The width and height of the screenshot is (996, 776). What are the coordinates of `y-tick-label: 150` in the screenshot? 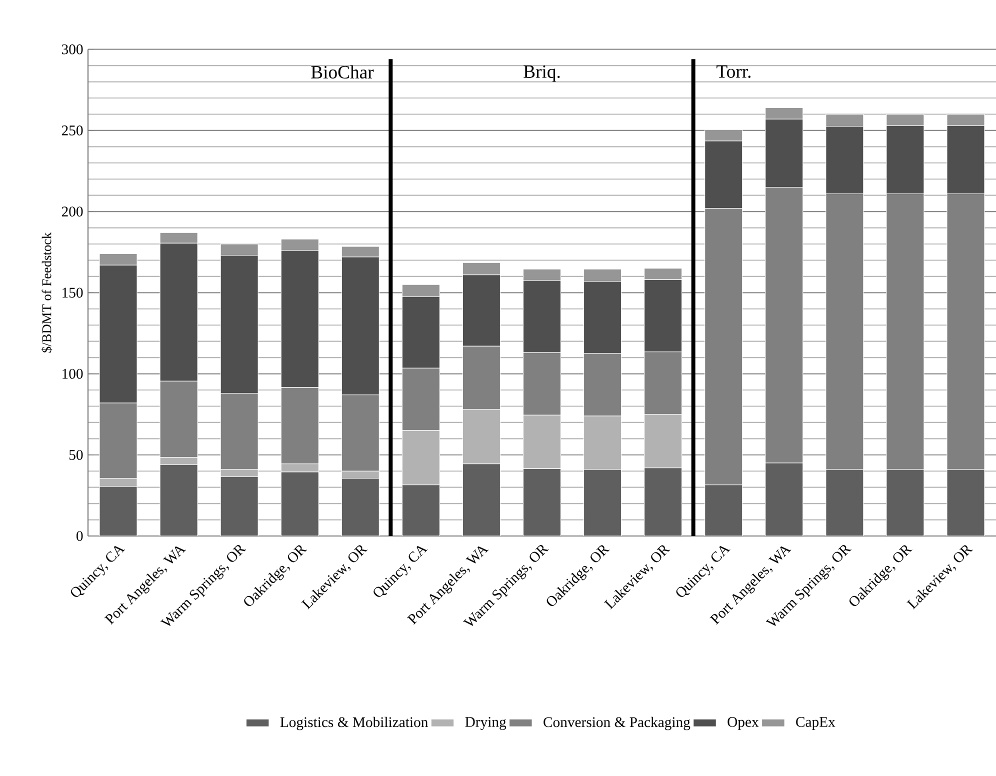 It's located at (72, 293).